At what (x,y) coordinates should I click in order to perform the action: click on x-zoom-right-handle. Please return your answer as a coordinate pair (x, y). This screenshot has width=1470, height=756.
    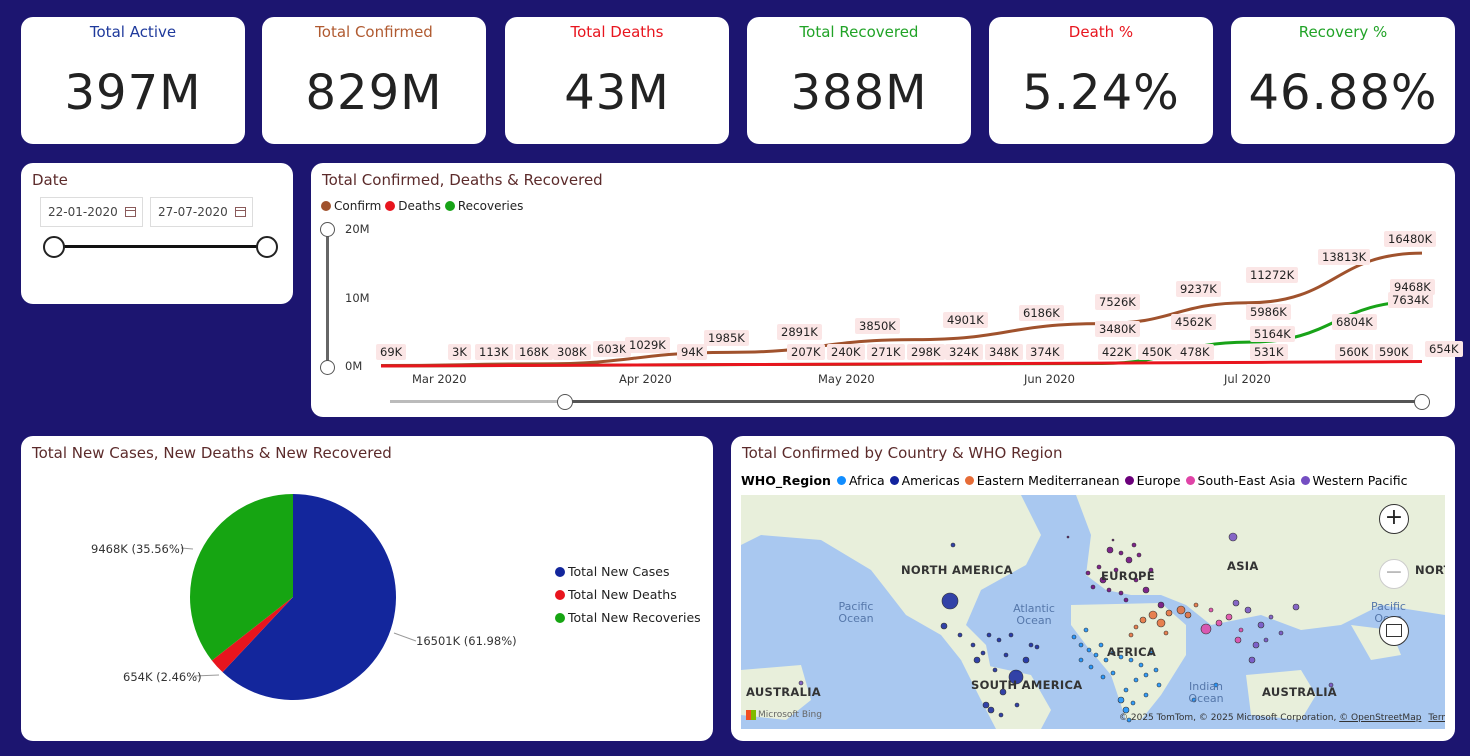
    Looking at the image, I should click on (1422, 402).